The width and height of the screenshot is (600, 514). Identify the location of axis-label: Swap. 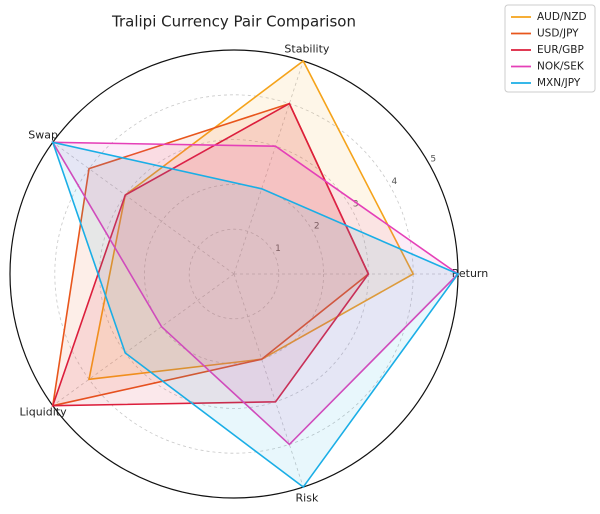
(43, 134).